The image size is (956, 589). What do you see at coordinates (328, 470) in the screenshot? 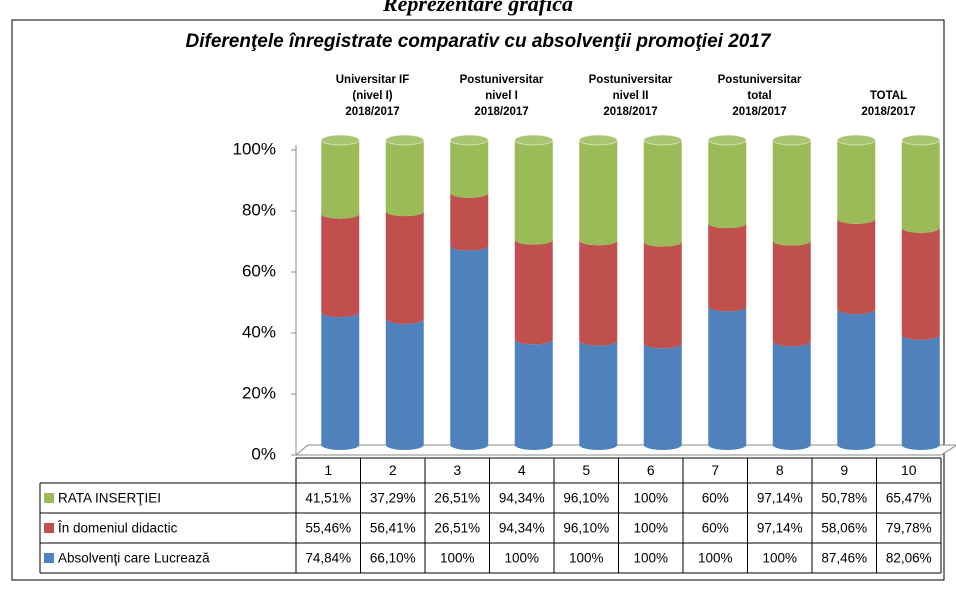
I see `x-tick-label: 1` at bounding box center [328, 470].